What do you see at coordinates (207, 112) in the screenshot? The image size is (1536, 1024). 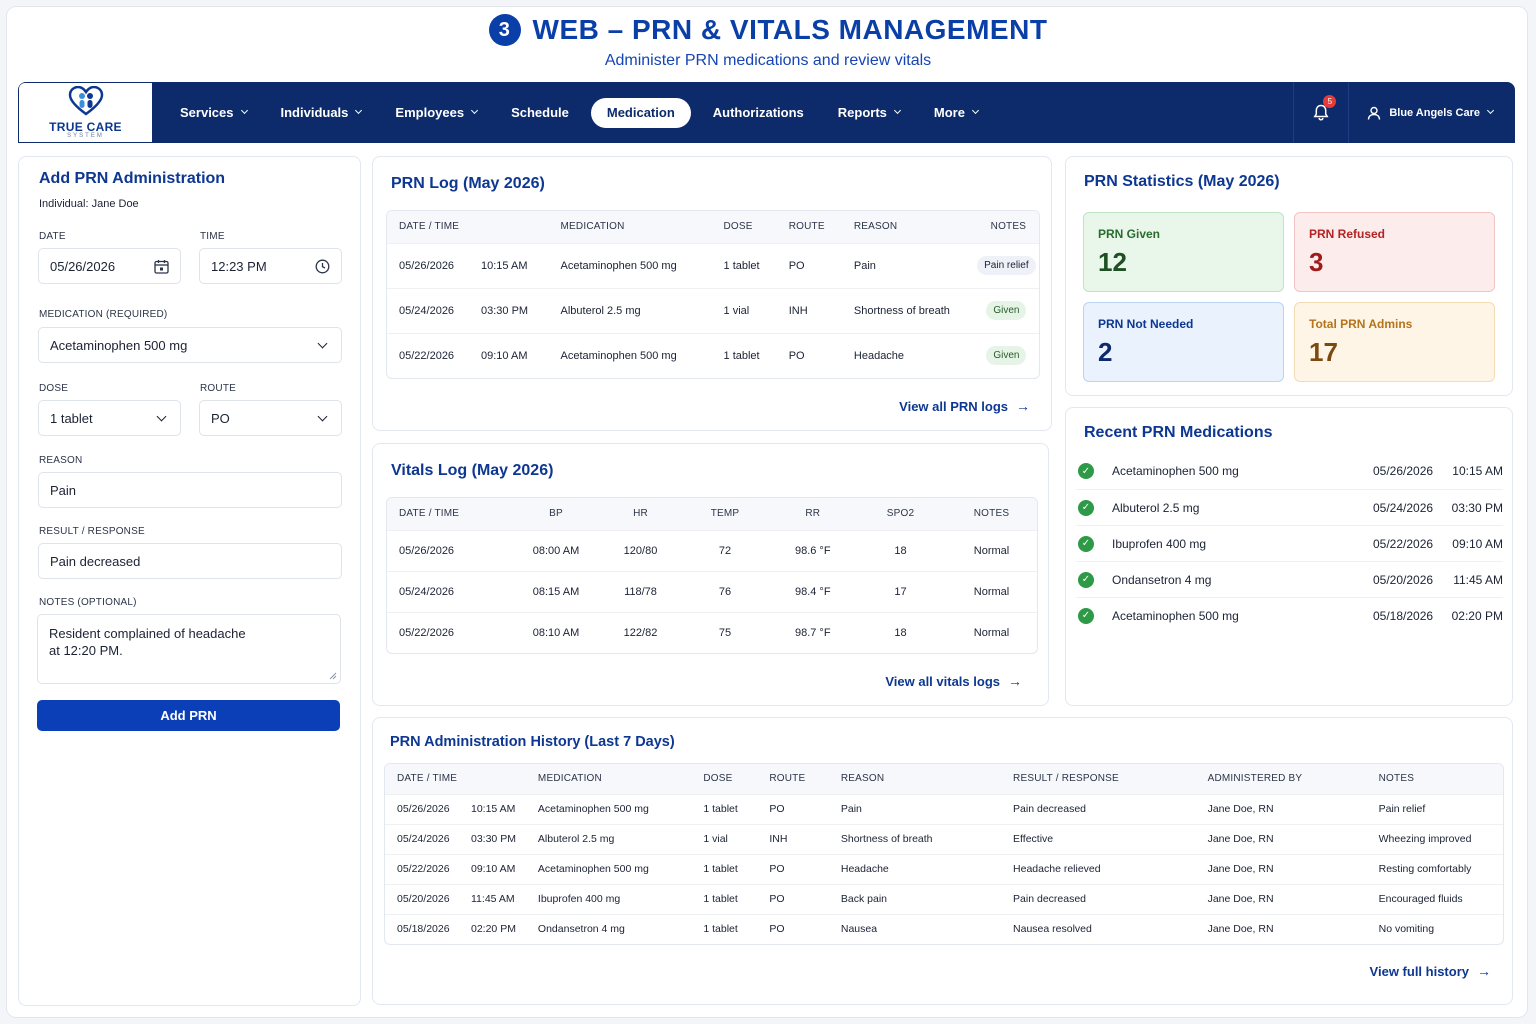 I see `nav-item-label: Services` at bounding box center [207, 112].